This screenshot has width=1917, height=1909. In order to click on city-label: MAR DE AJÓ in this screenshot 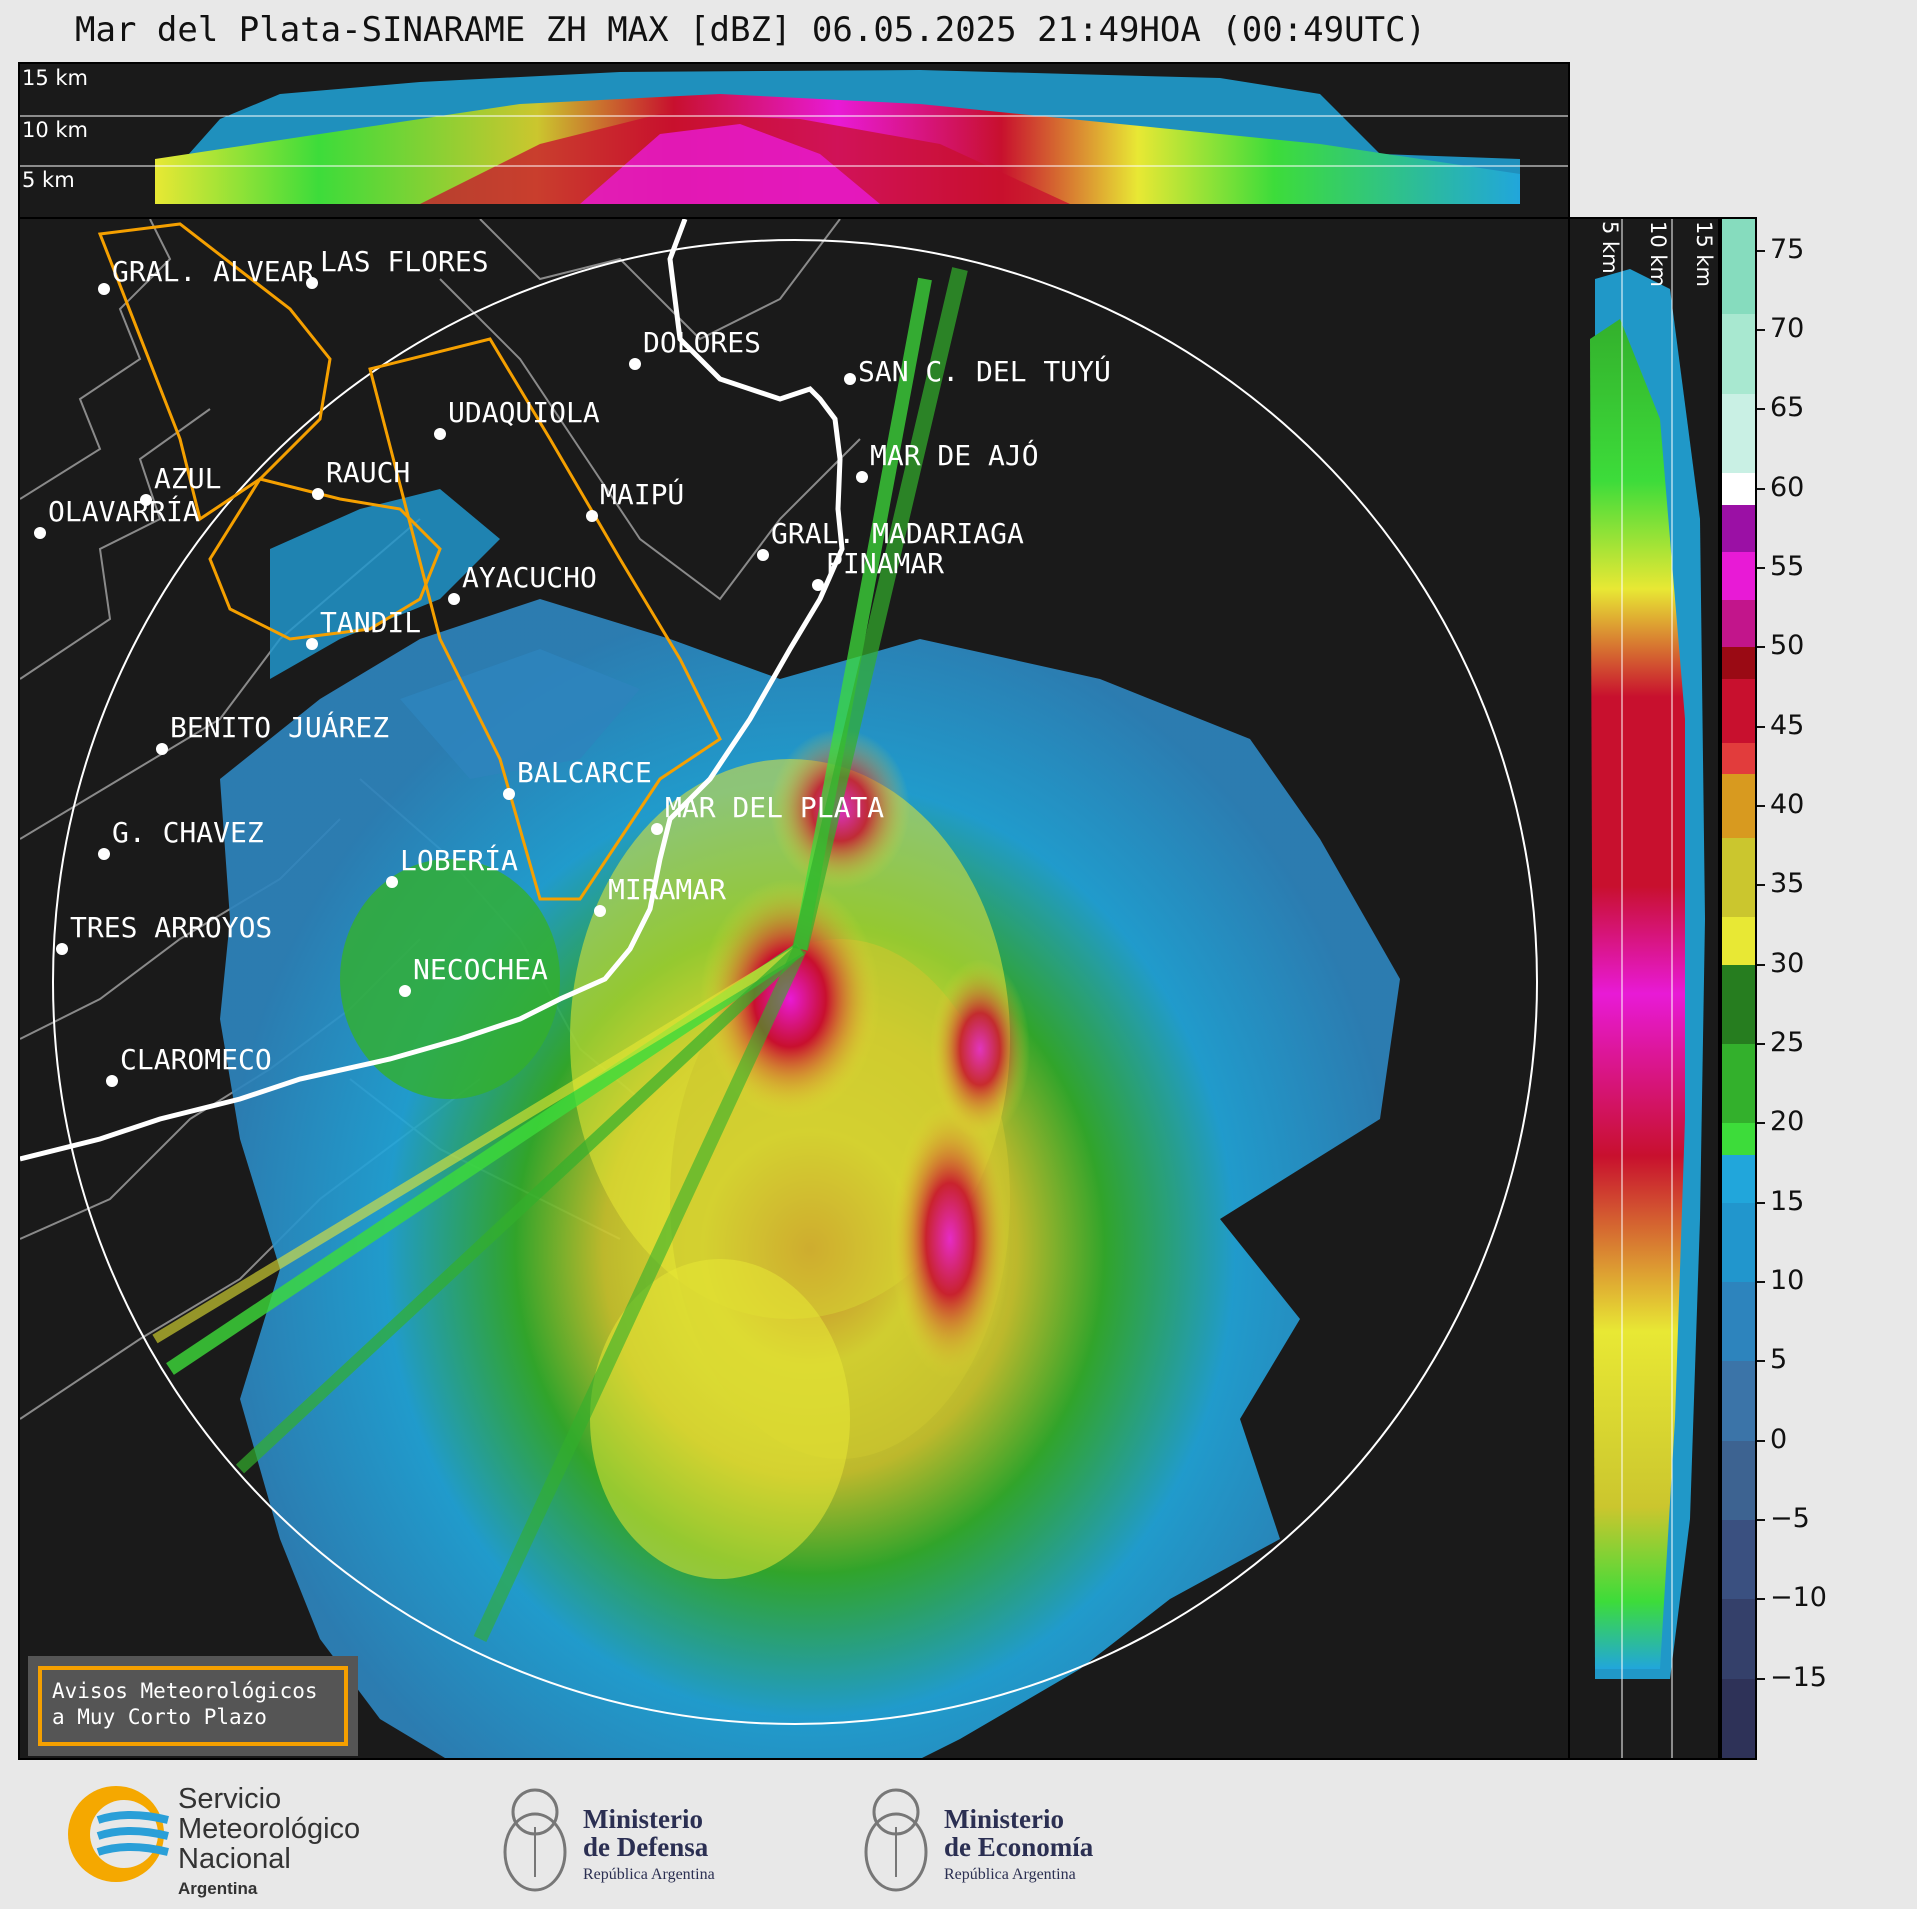, I will do `click(954, 455)`.